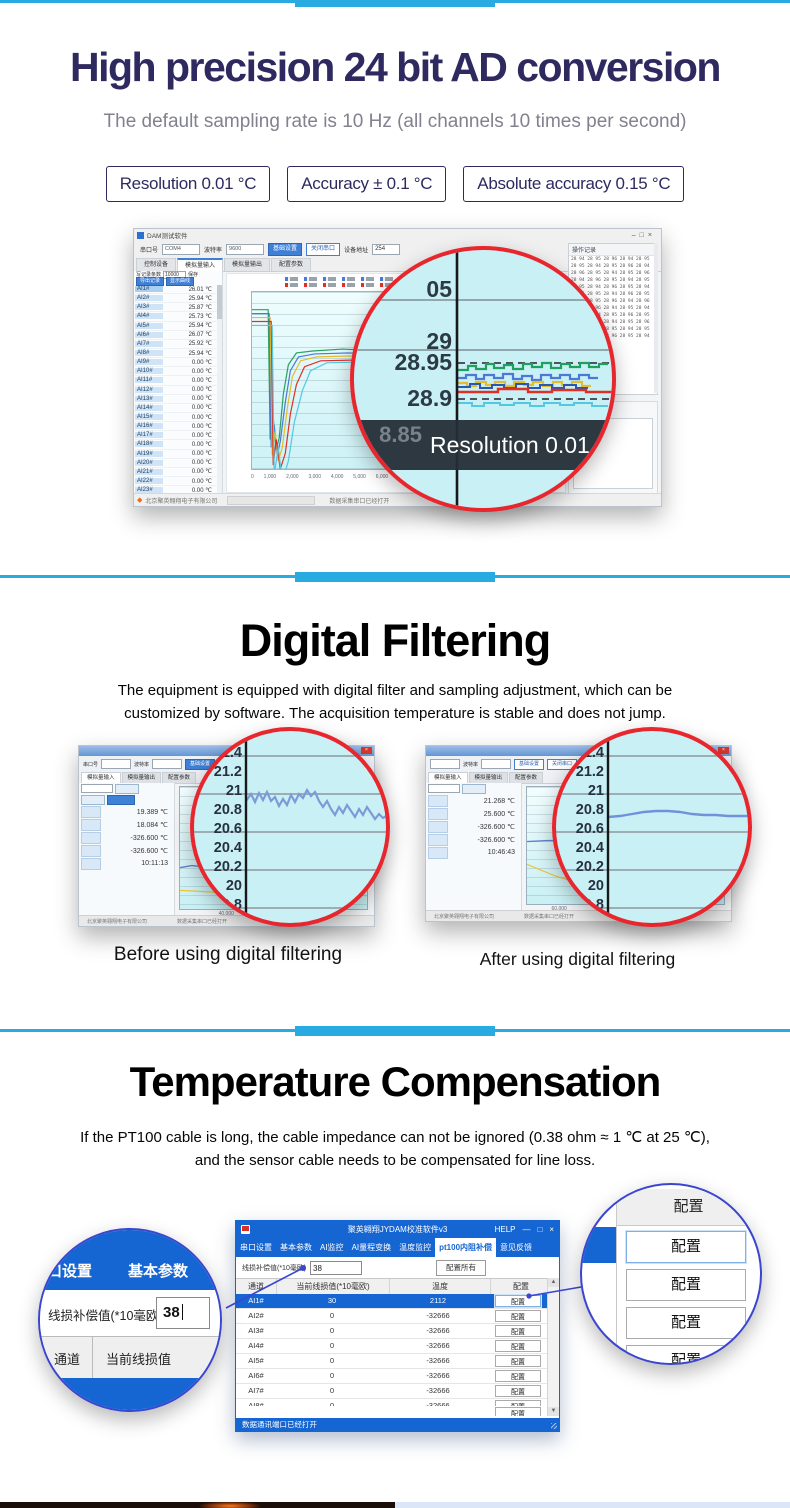 The width and height of the screenshot is (790, 1508). What do you see at coordinates (193, 275) in the screenshot?
I see `record-save-button: 保存` at bounding box center [193, 275].